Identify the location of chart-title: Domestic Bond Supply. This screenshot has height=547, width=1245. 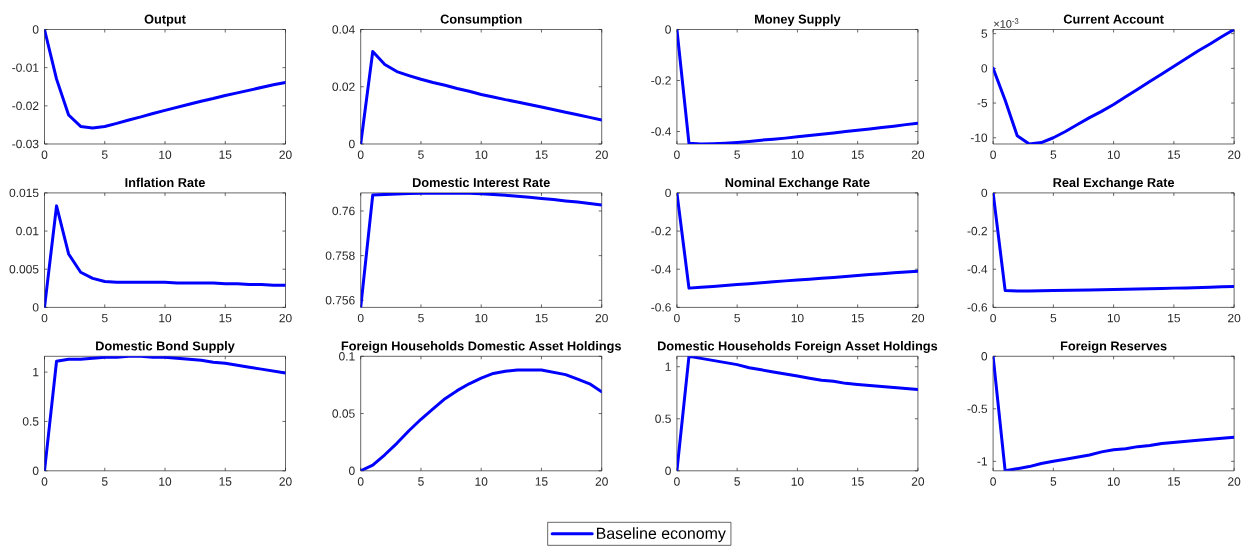
(165, 347).